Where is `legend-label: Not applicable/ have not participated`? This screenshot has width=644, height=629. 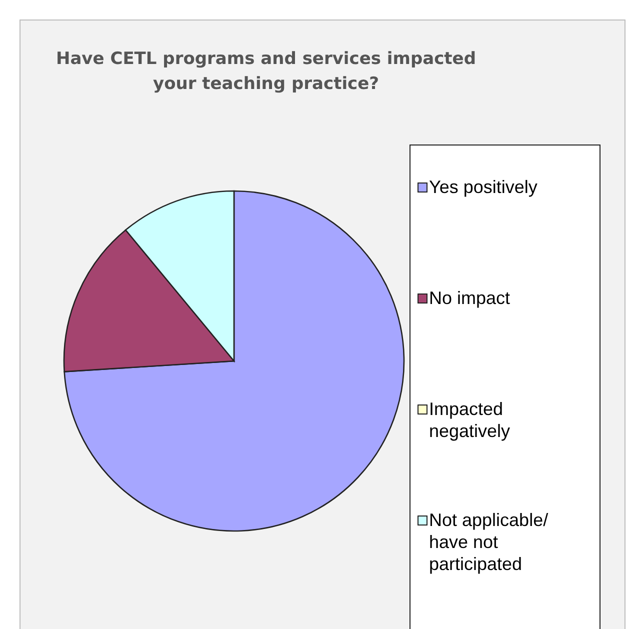 legend-label: Not applicable/ have not participated is located at coordinates (488, 542).